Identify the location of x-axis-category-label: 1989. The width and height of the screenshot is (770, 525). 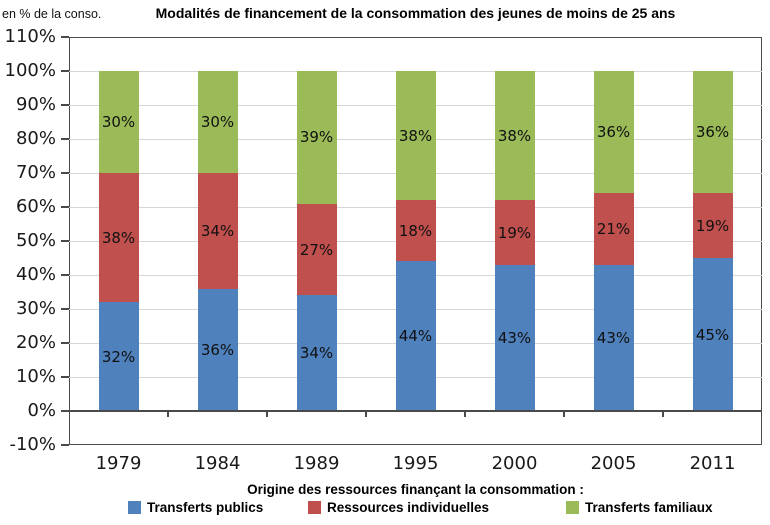
(316, 463).